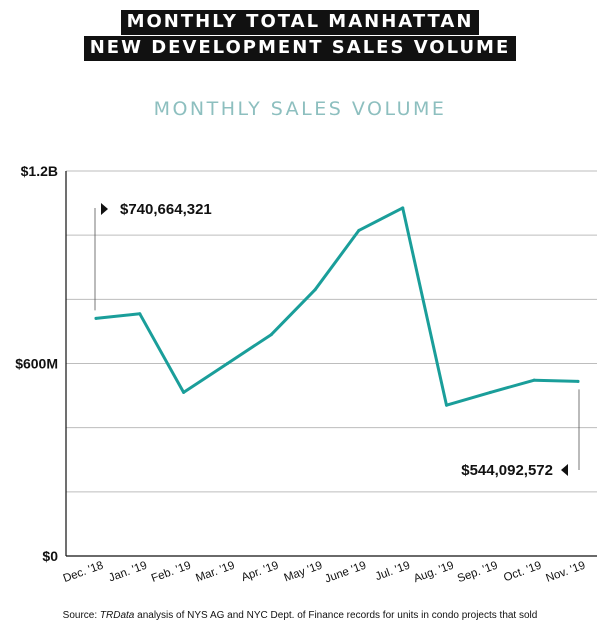  Describe the element at coordinates (215, 572) in the screenshot. I see `x-tick-label-3: Mar. '19` at that location.